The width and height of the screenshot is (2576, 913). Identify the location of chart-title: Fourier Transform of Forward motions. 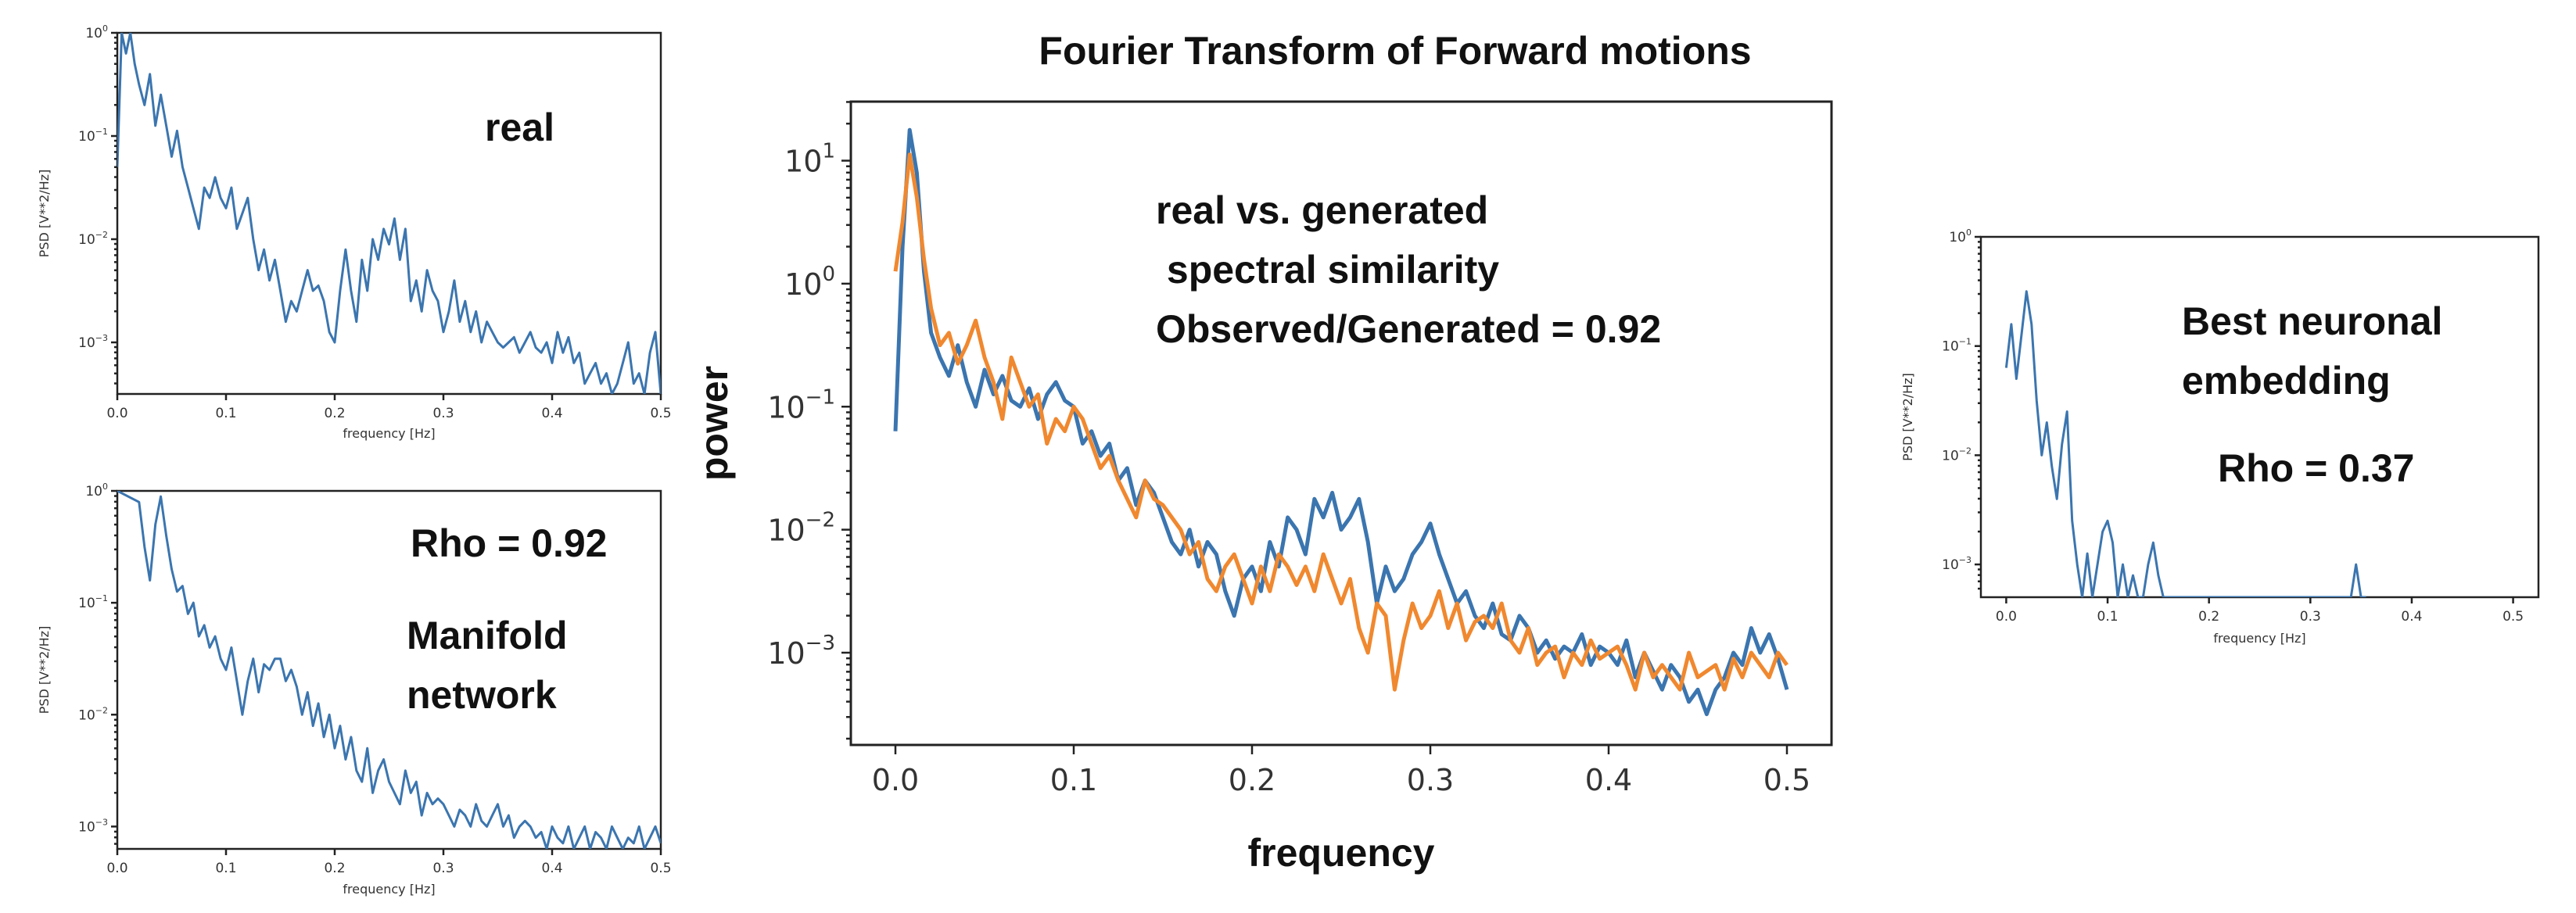
(1395, 51).